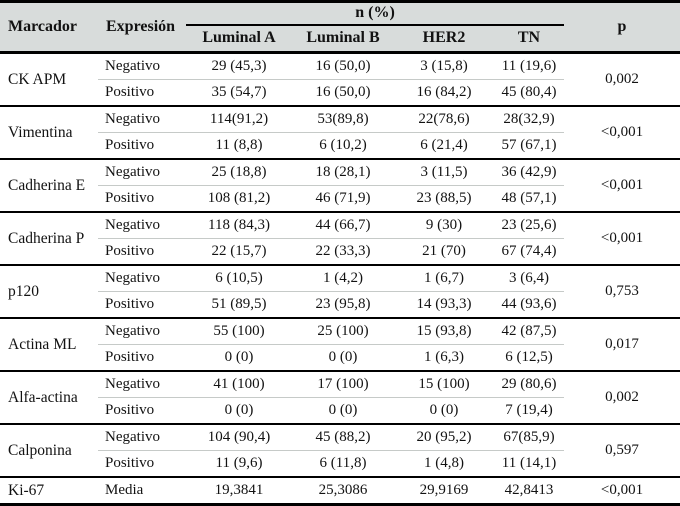  What do you see at coordinates (343, 384) in the screenshot?
I see `value-cell: 17 (100)` at bounding box center [343, 384].